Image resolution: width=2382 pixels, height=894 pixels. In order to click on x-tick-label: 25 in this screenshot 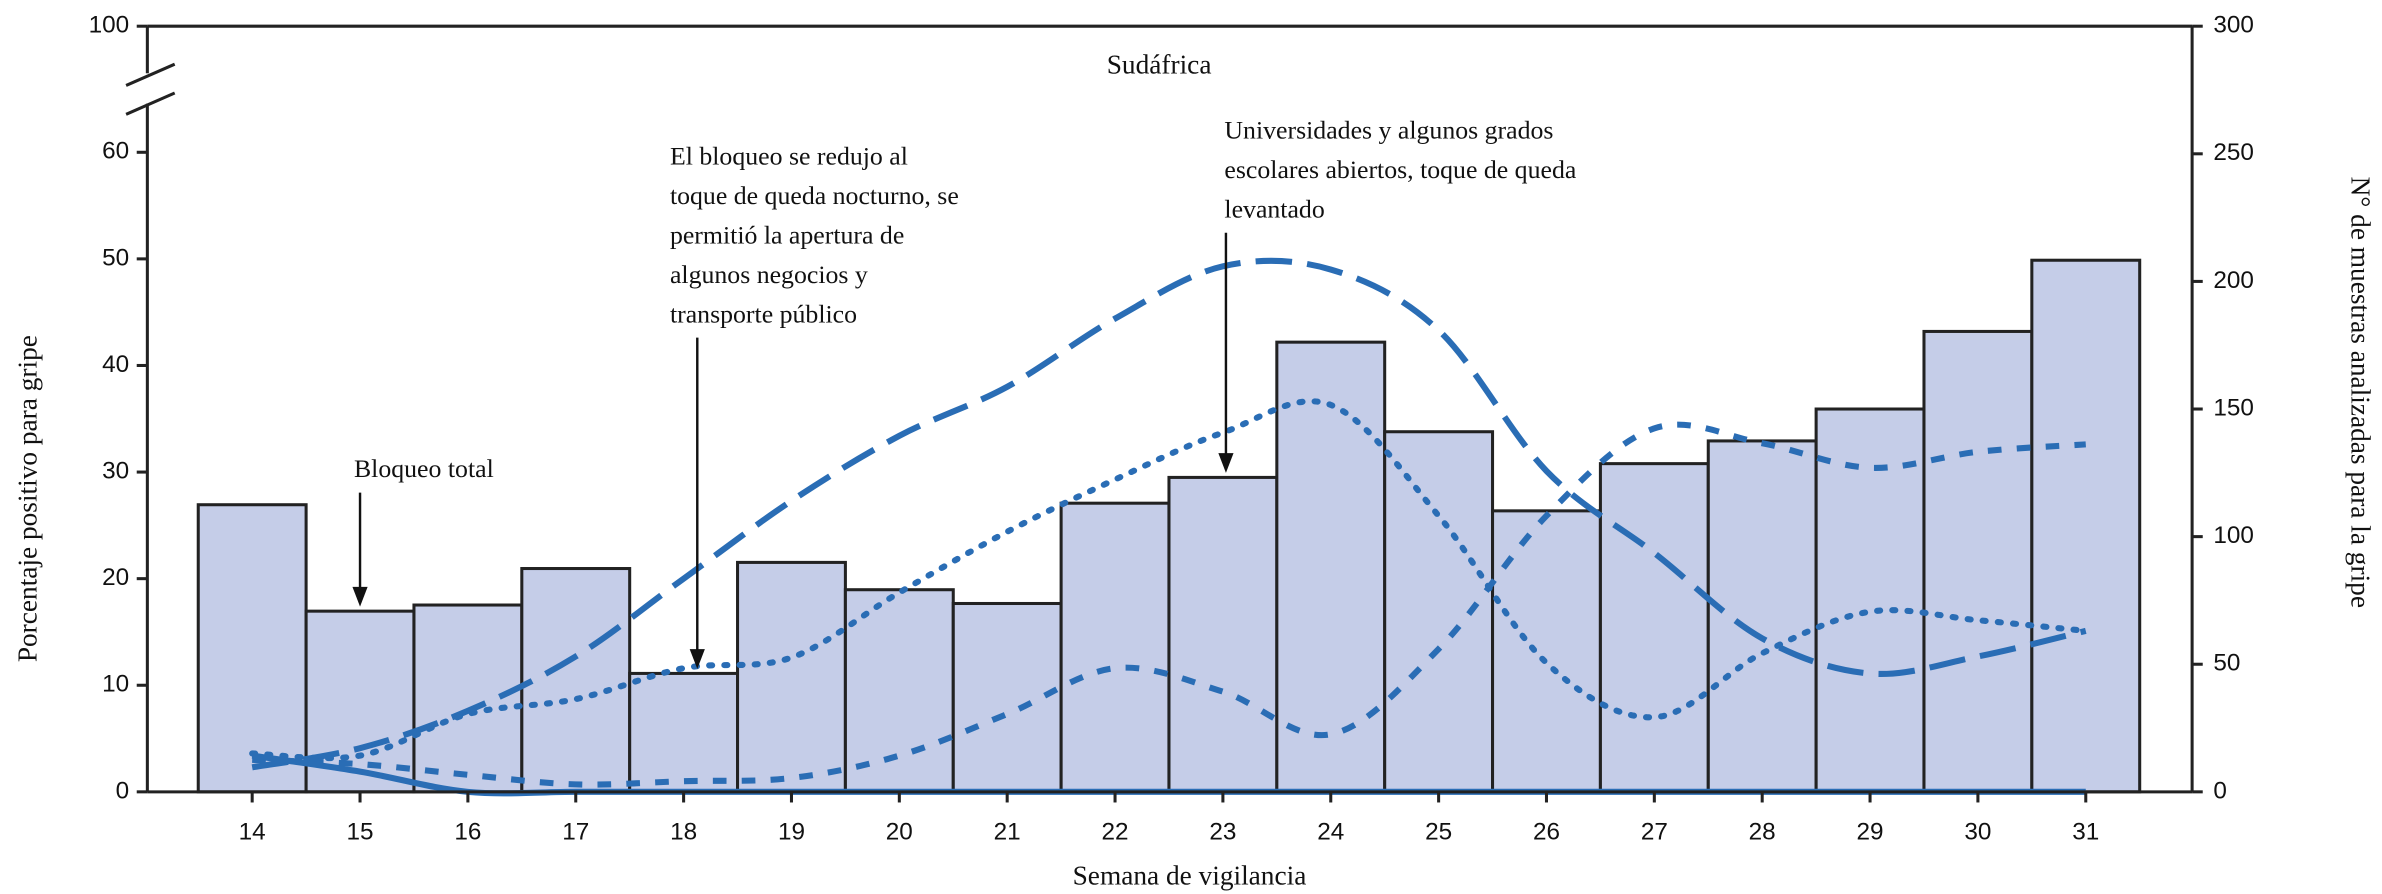, I will do `click(1438, 831)`.